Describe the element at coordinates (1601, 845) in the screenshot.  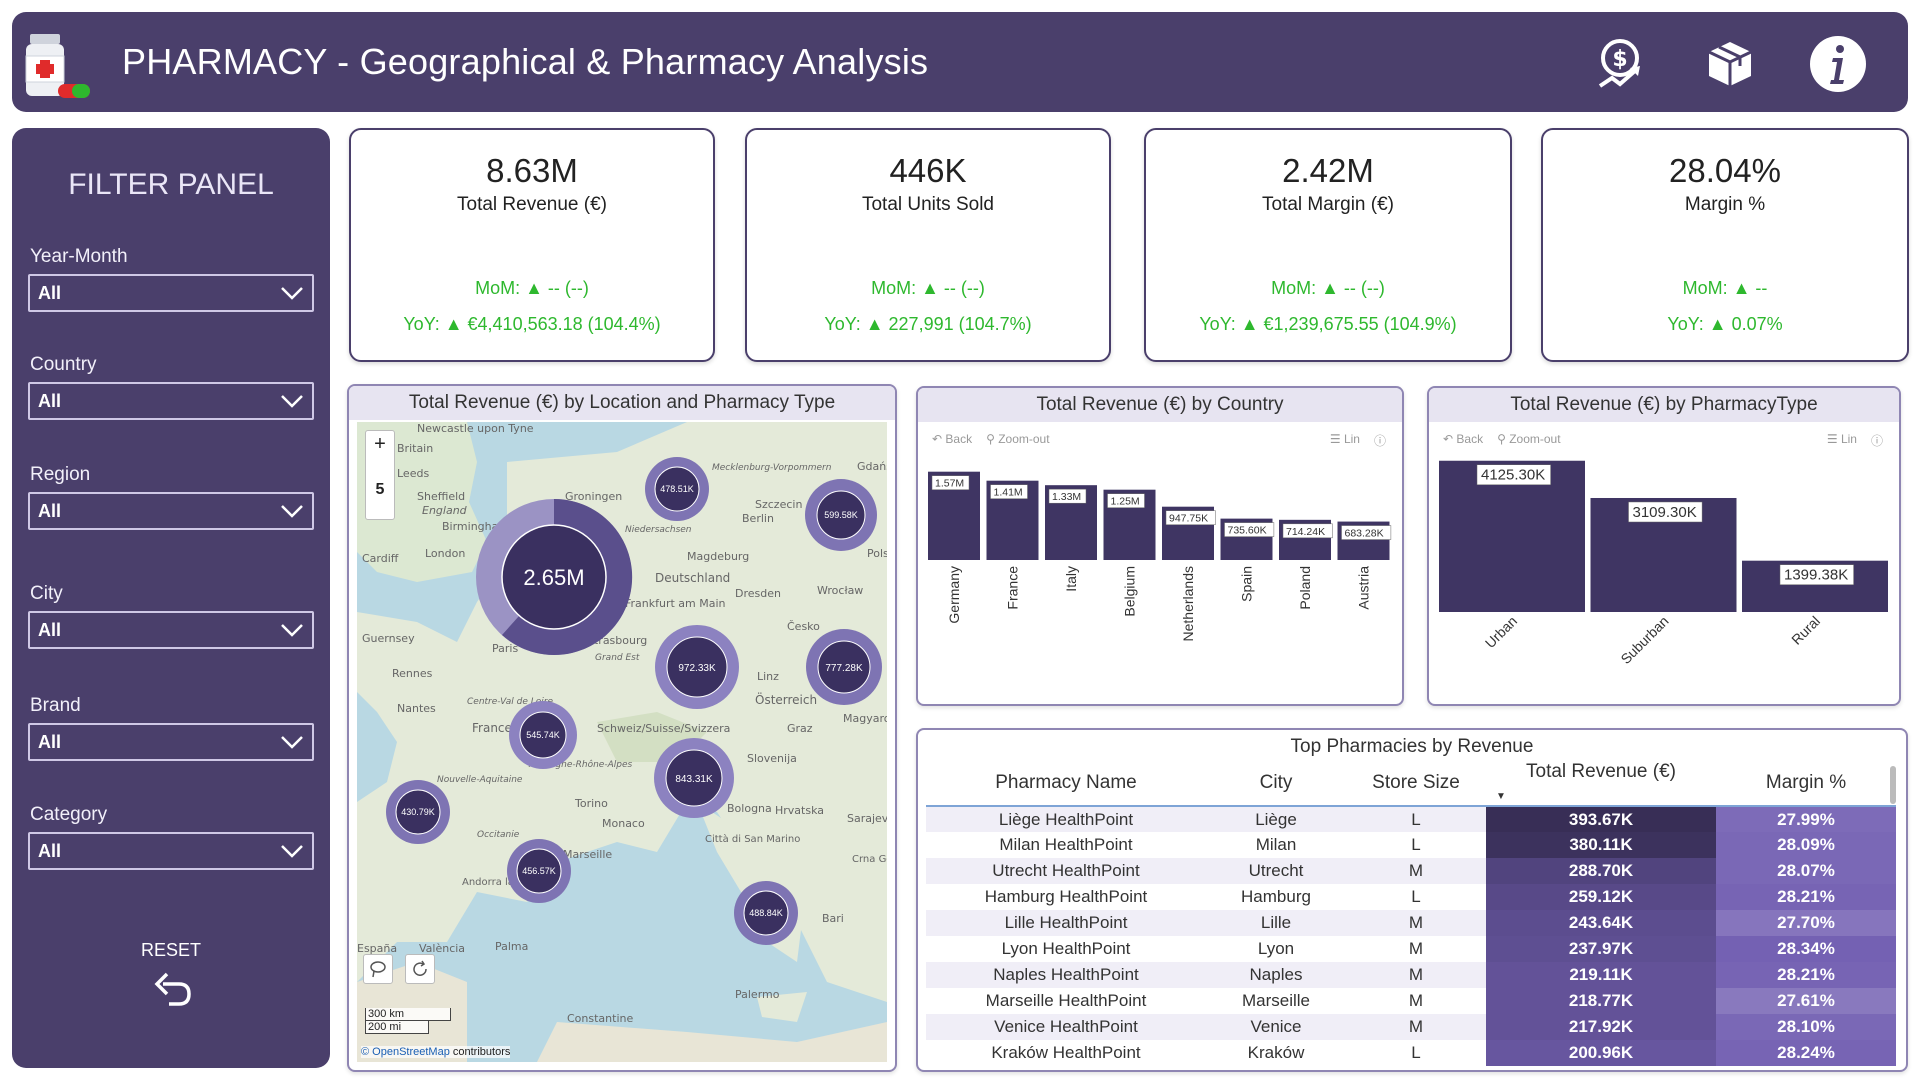
I see `cell-total-revenue: 380.11K` at that location.